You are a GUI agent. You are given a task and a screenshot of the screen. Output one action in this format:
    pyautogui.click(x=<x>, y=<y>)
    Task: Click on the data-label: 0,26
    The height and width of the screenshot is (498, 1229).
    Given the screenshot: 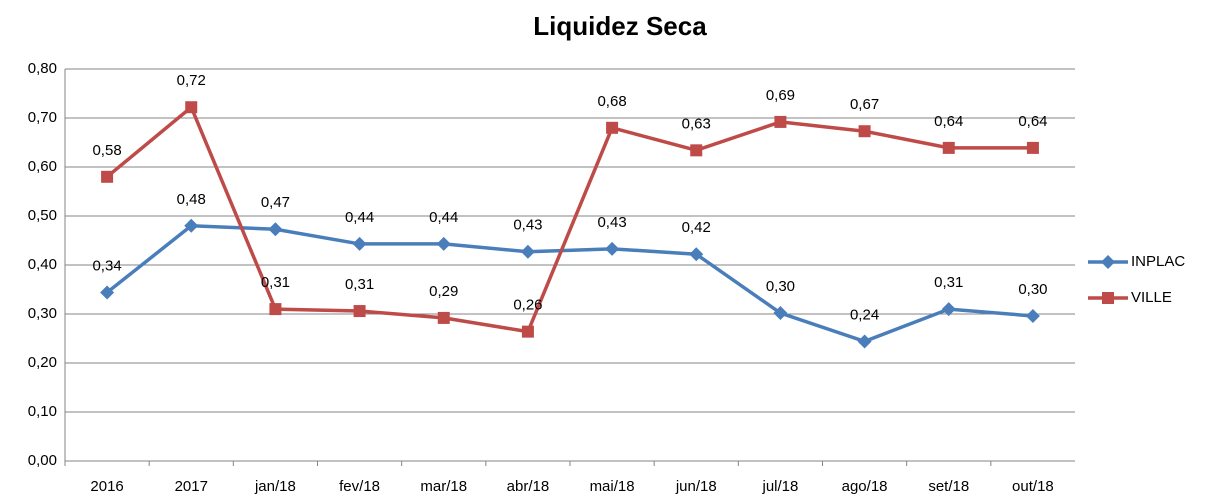 What is the action you would take?
    pyautogui.click(x=527, y=305)
    